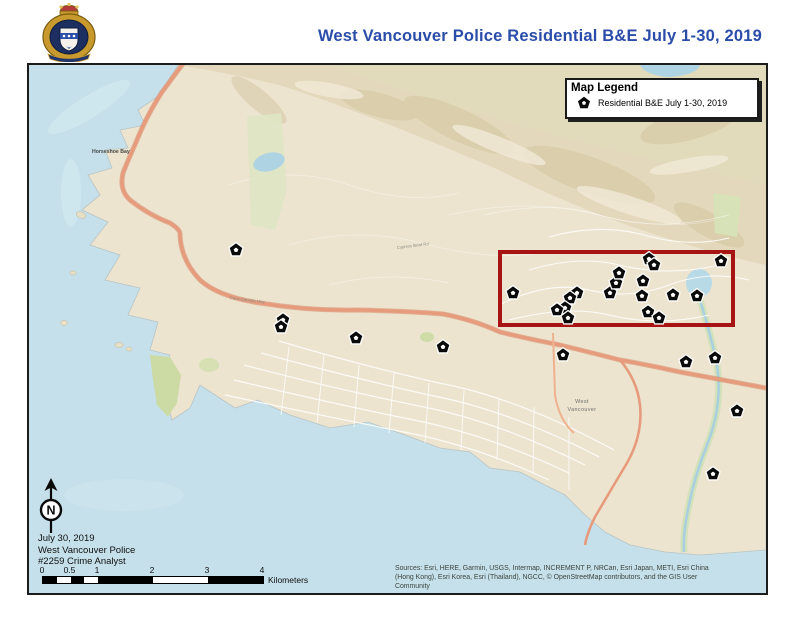  What do you see at coordinates (96, 281) in the screenshot?
I see `islands` at bounding box center [96, 281].